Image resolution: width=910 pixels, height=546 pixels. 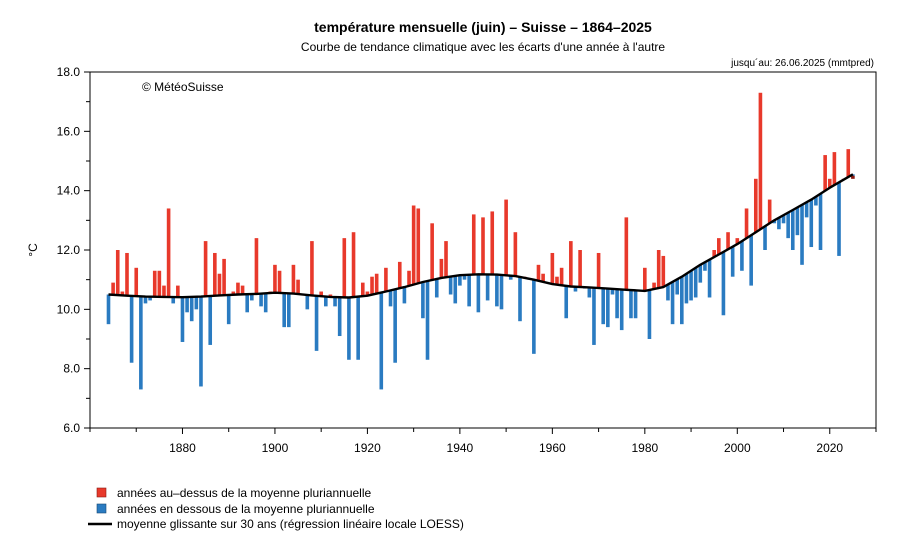 I want to click on x-tick-label-2000: 2000, so click(x=737, y=448).